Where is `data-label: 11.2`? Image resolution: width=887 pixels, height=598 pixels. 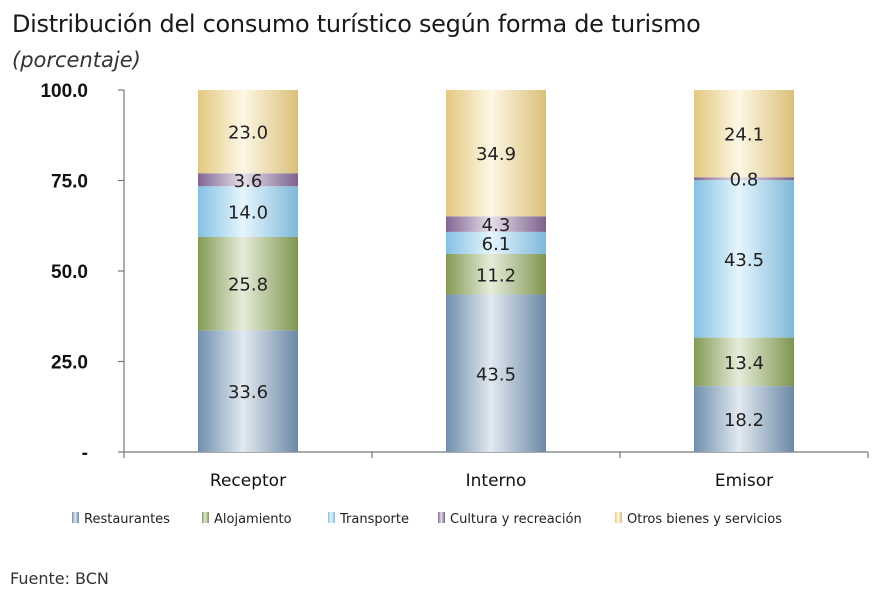 data-label: 11.2 is located at coordinates (496, 275).